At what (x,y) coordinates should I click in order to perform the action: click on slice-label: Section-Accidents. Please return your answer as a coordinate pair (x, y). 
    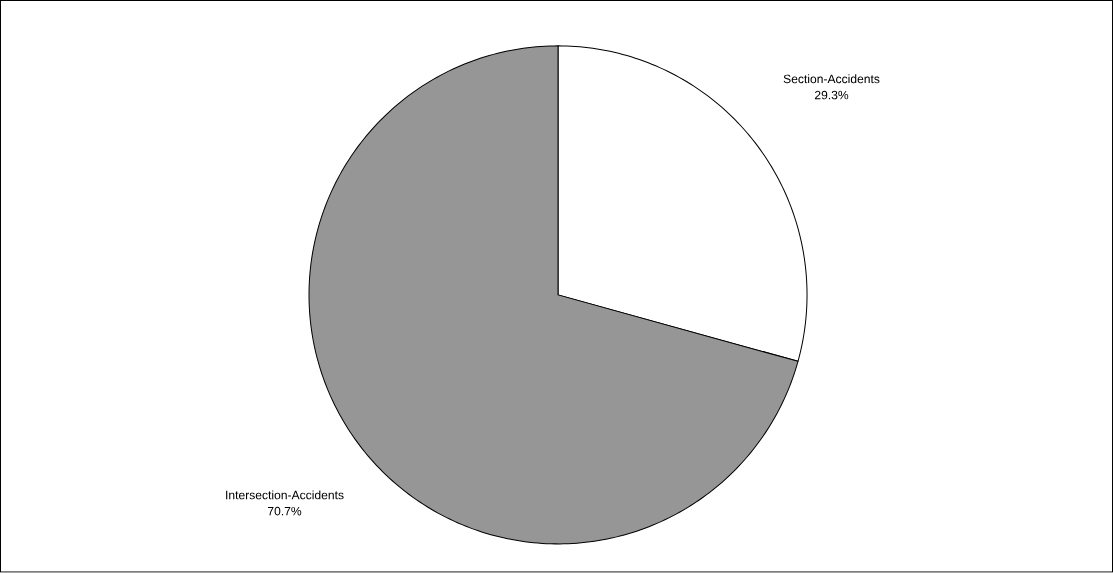
    Looking at the image, I should click on (831, 79).